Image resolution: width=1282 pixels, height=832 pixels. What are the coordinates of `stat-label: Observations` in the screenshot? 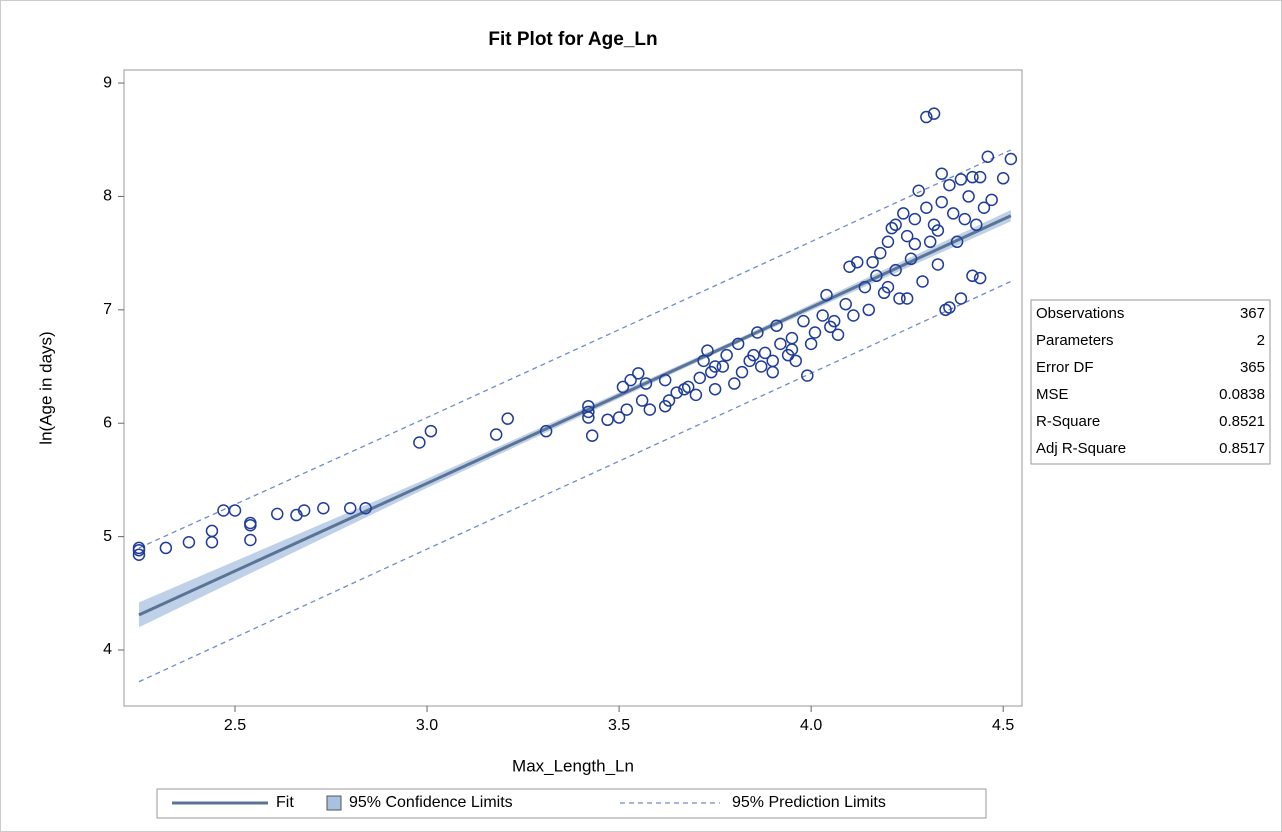 It's located at (1080, 313).